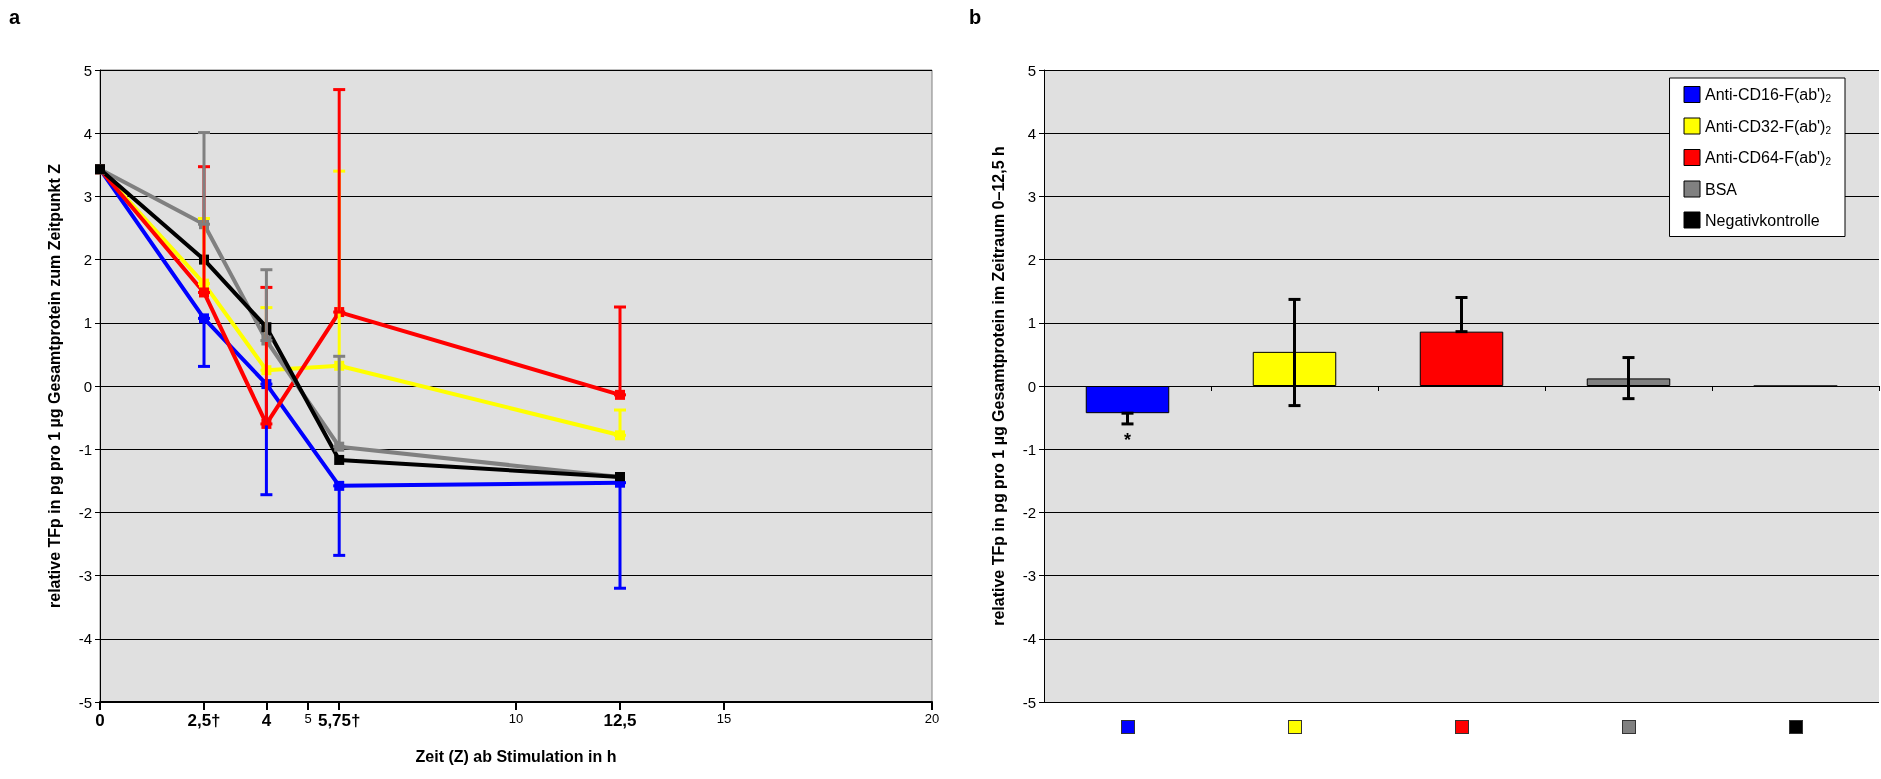 The width and height of the screenshot is (1881, 779). Describe the element at coordinates (998, 386) in the screenshot. I see `y-axis-title: relative TFp in pg pro 1 µg Gesamtprotein im Zeitraum 0–12,5 h` at that location.